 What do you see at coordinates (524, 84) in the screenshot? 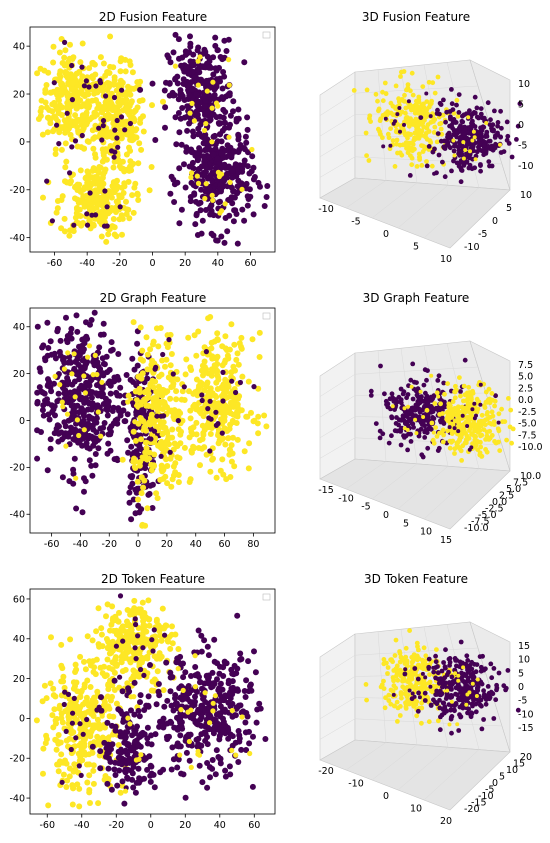
I see `z-tick-label: 10` at bounding box center [524, 84].